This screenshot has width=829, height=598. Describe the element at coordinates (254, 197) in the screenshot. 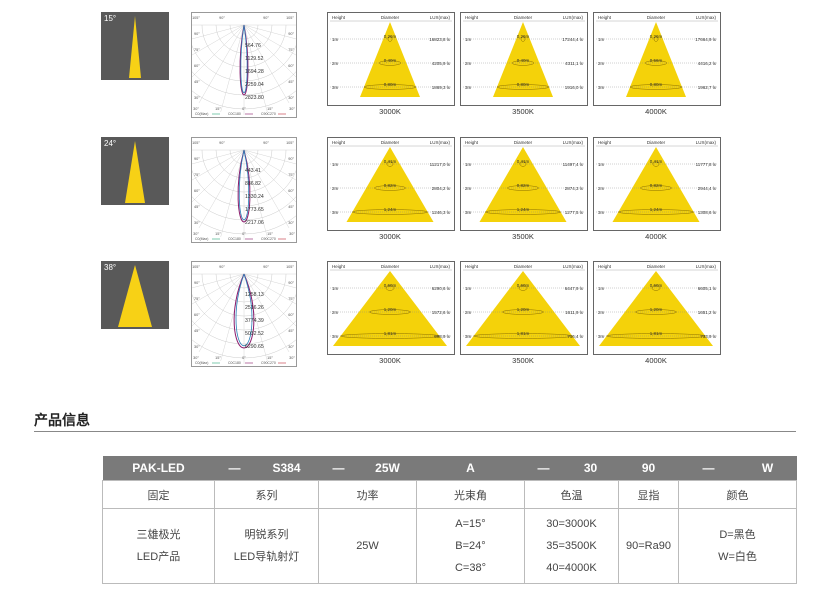

I see `polar-intensity-label: 1330.24` at that location.